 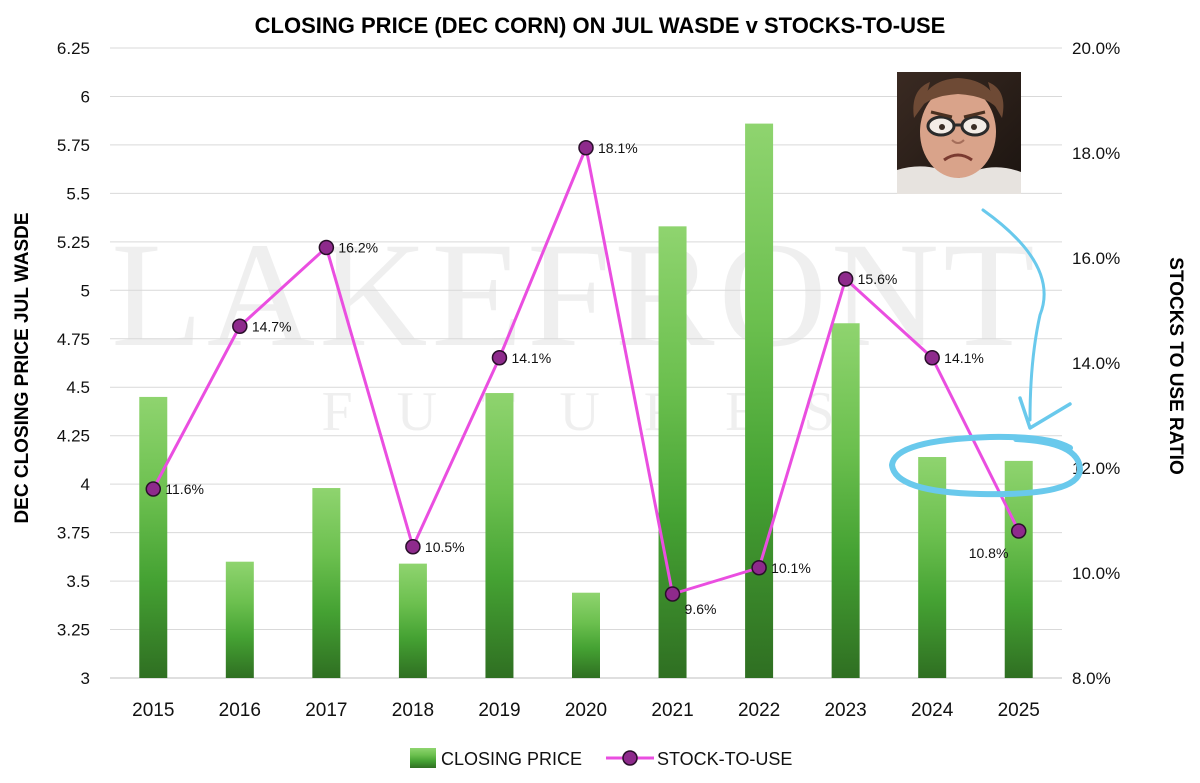 I want to click on left-tick-label: 5, so click(x=85, y=290).